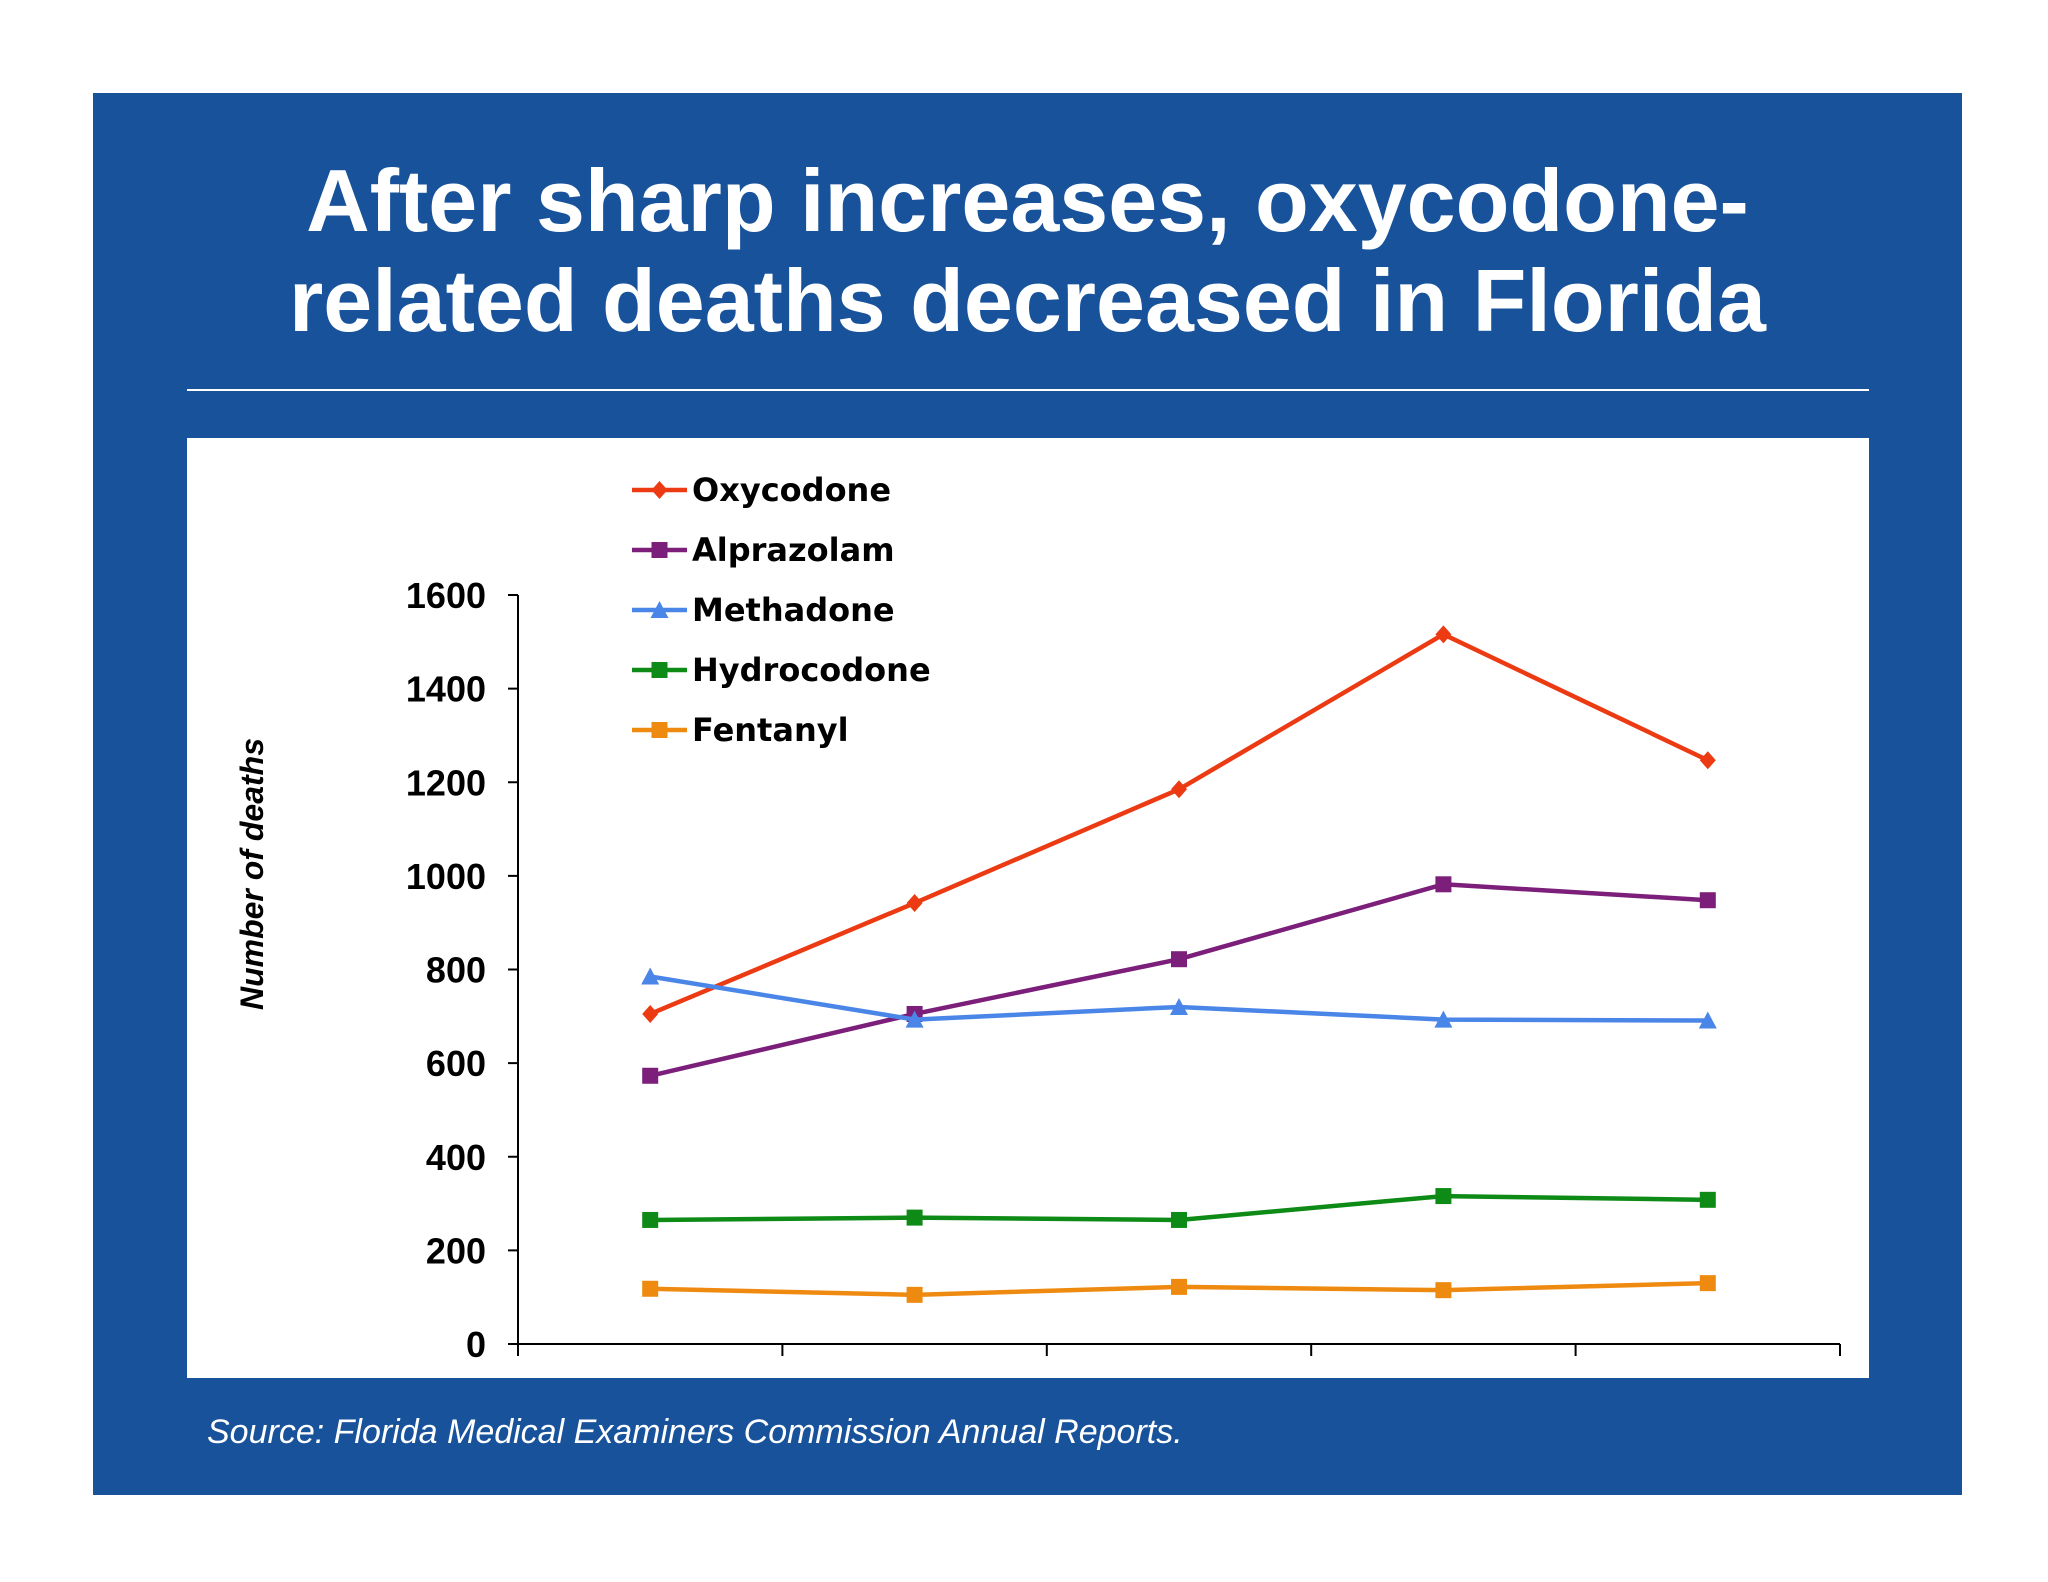  I want to click on y-axis-title: Number of deaths, so click(252, 874).